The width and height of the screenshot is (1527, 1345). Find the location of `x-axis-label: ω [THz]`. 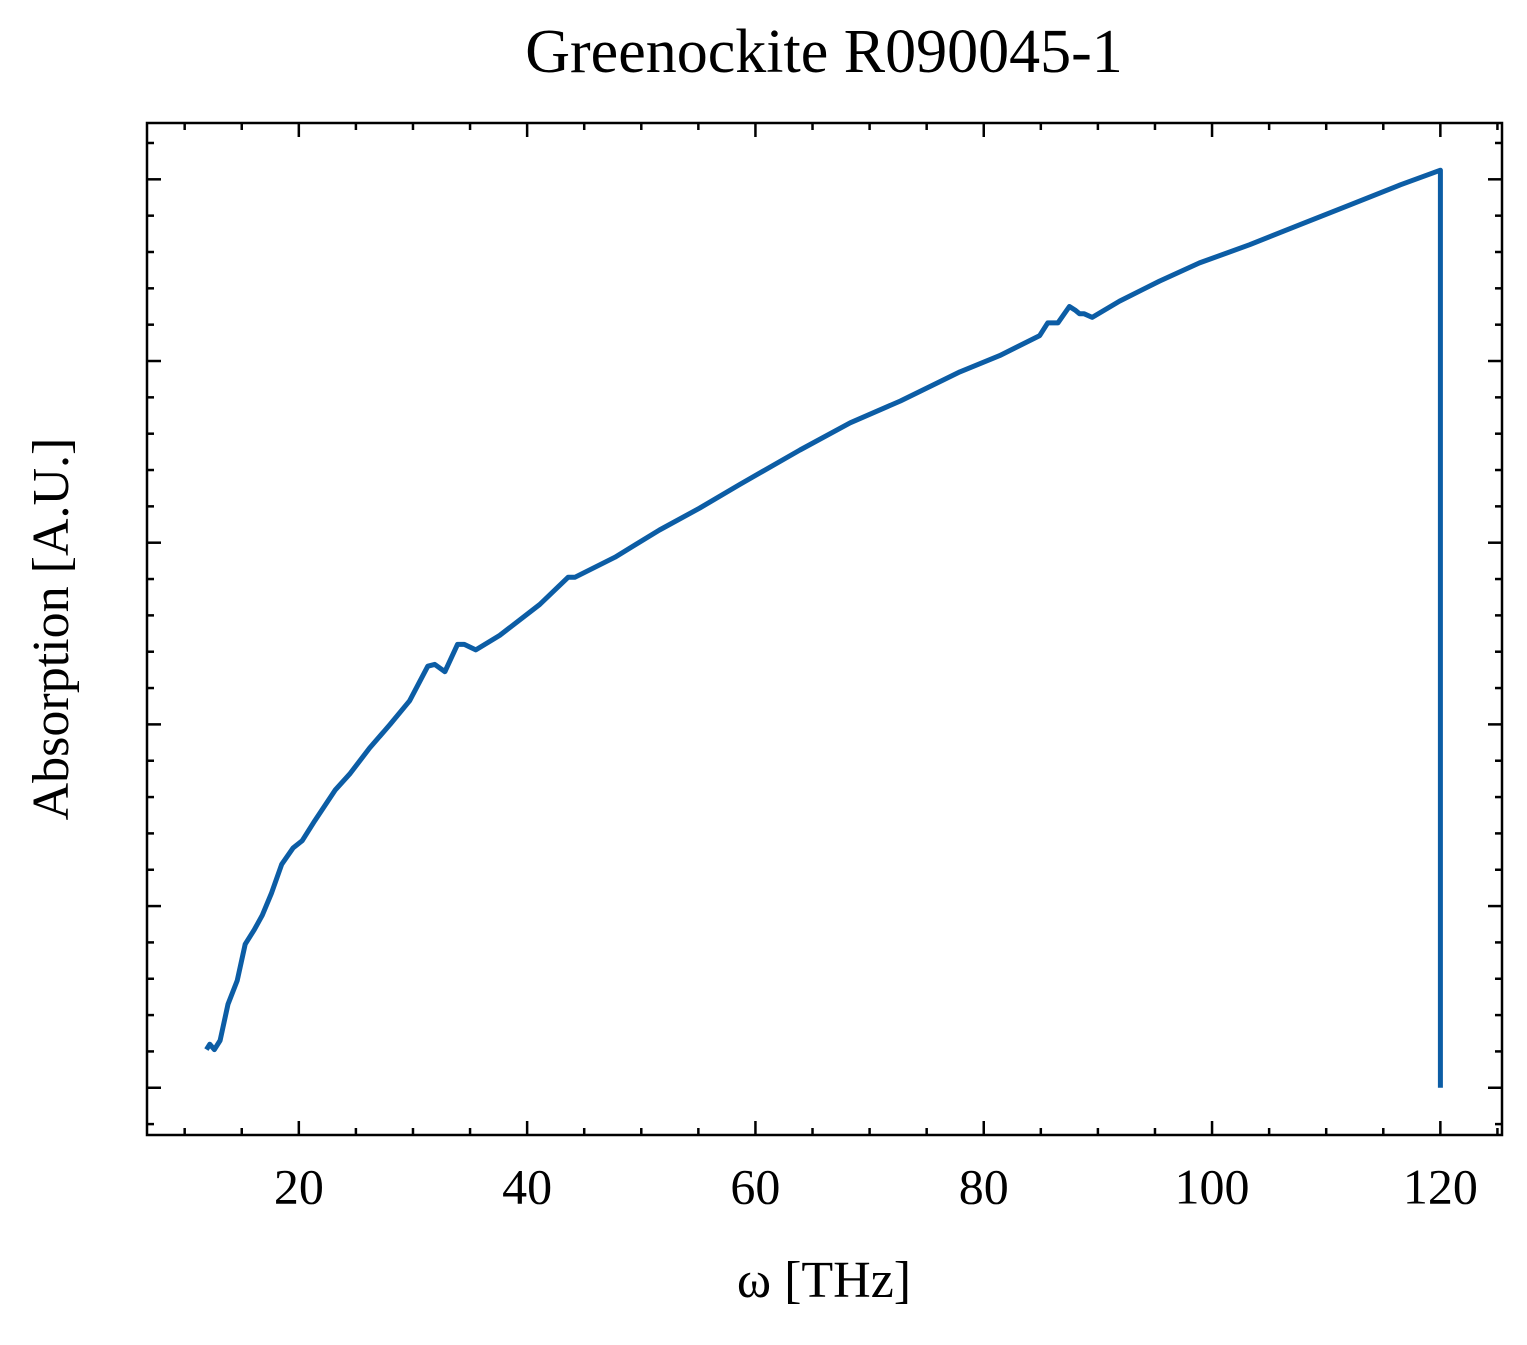

x-axis-label: ω [THz] is located at coordinates (824, 1280).